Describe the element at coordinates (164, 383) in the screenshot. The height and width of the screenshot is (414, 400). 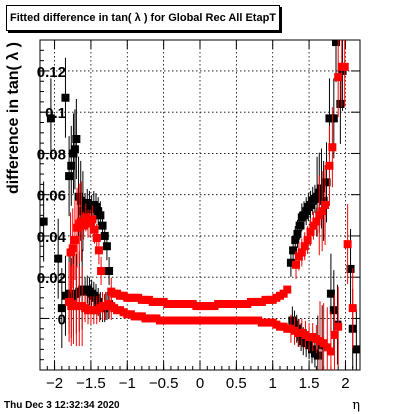
I see `x-tick-label: −0.5` at that location.